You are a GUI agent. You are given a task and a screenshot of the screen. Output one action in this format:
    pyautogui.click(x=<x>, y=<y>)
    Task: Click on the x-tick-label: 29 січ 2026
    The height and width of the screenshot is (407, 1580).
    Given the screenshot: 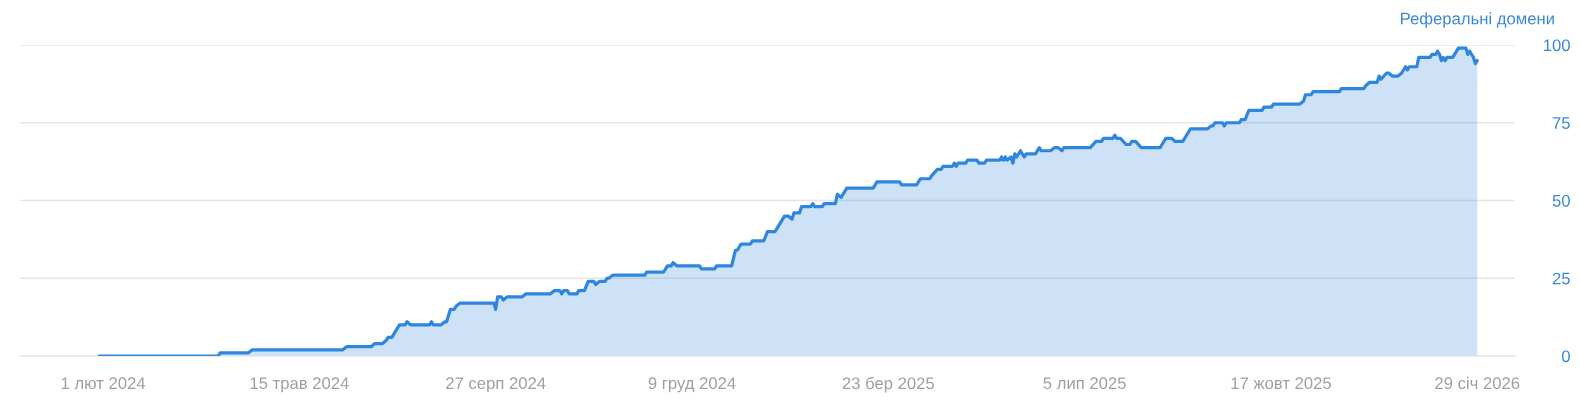 What is the action you would take?
    pyautogui.click(x=1477, y=383)
    